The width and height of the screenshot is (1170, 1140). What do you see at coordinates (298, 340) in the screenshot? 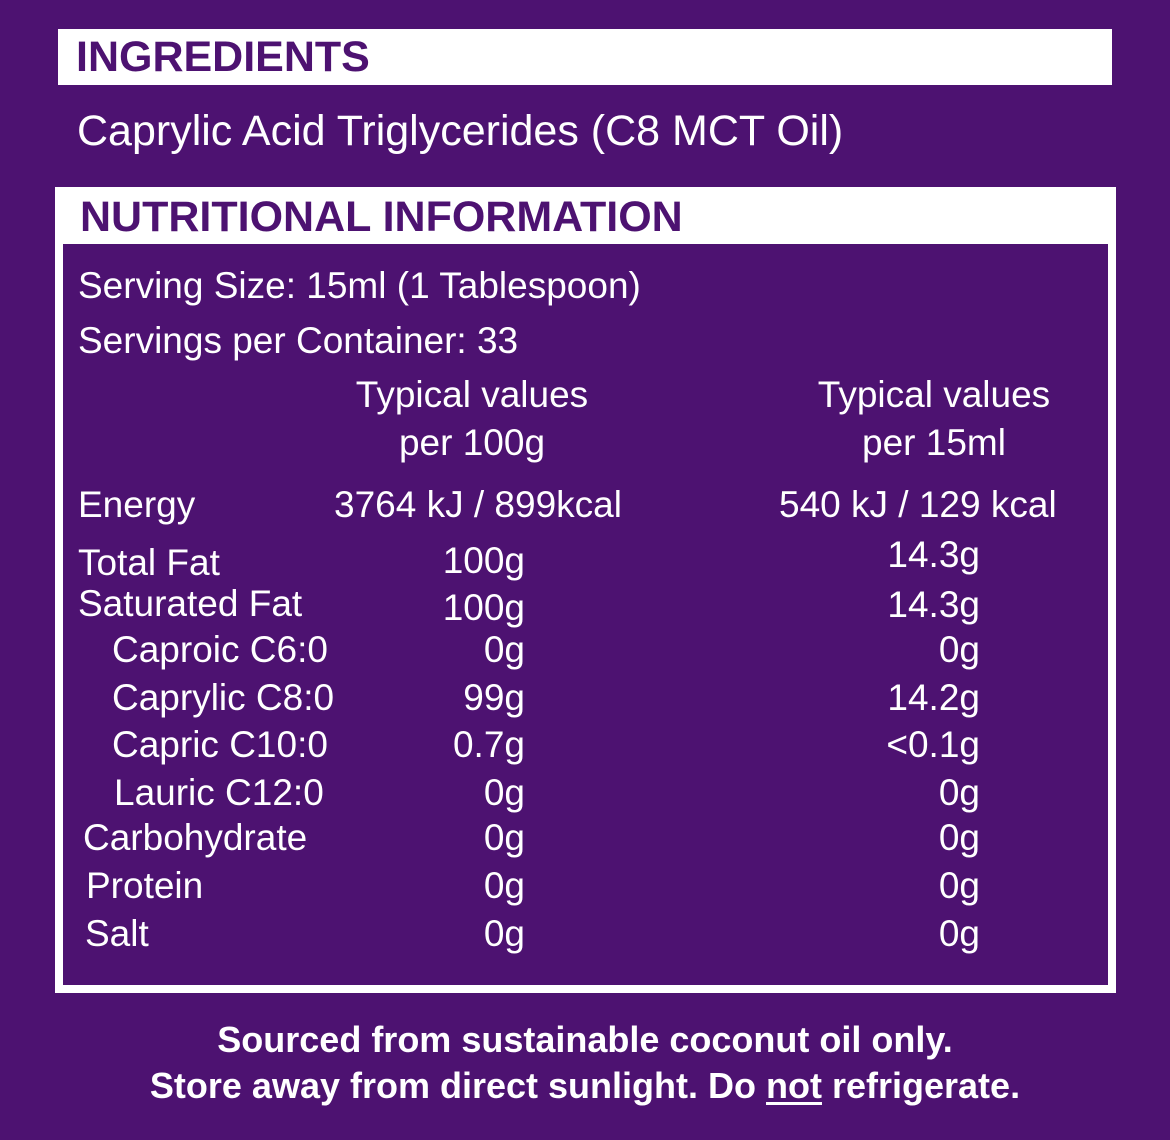
I see `servings-per-container: Servings per Container: 33` at bounding box center [298, 340].